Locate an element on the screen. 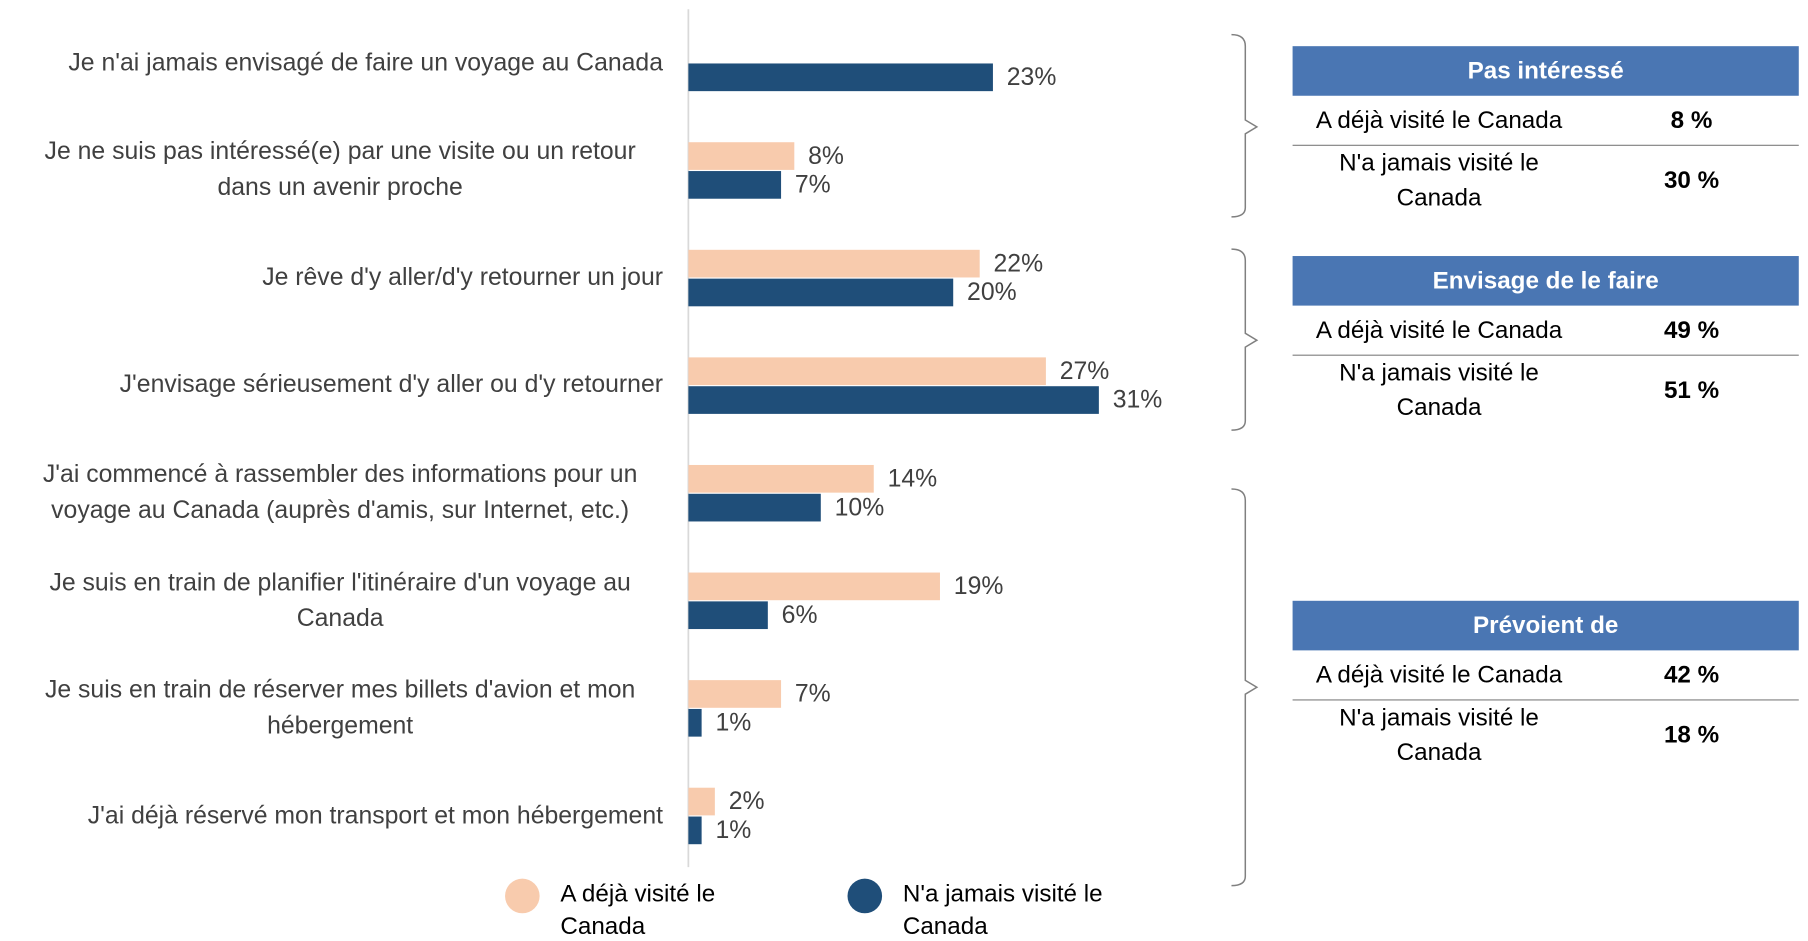 This screenshot has height=941, width=1808. row-value: 42 % is located at coordinates (1691, 674).